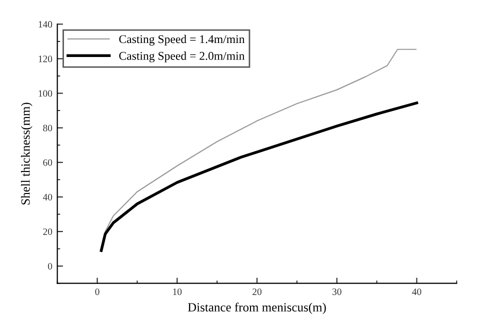  Describe the element at coordinates (257, 292) in the screenshot. I see `x-tick-label: 20` at that location.